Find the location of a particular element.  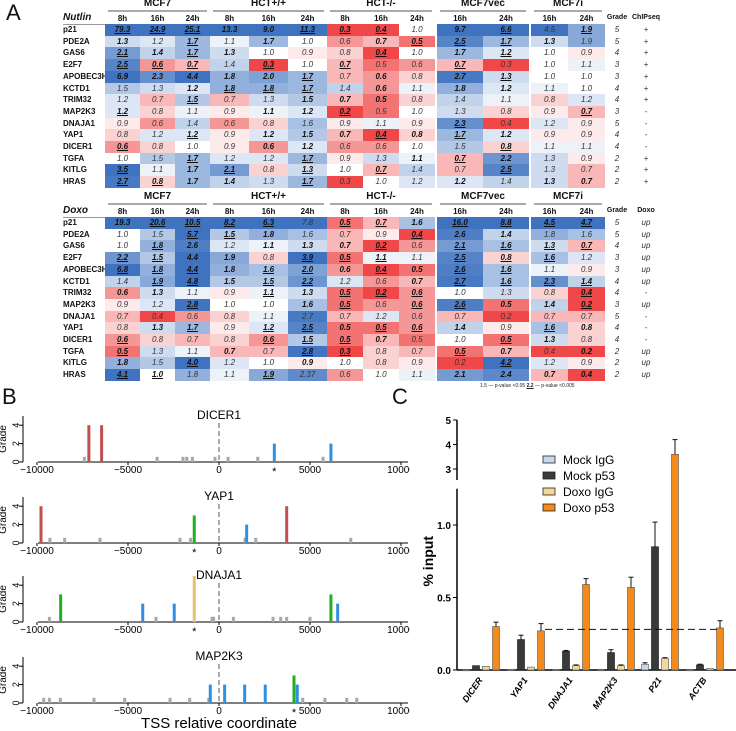

heatmap-cell: 6.6 is located at coordinates (506, 30).